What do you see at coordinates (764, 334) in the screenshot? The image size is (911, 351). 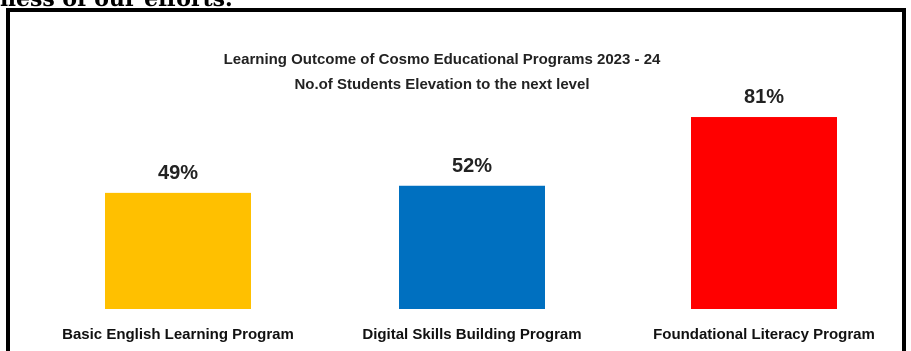 I see `category-label-3: Foundational Literacy Program` at bounding box center [764, 334].